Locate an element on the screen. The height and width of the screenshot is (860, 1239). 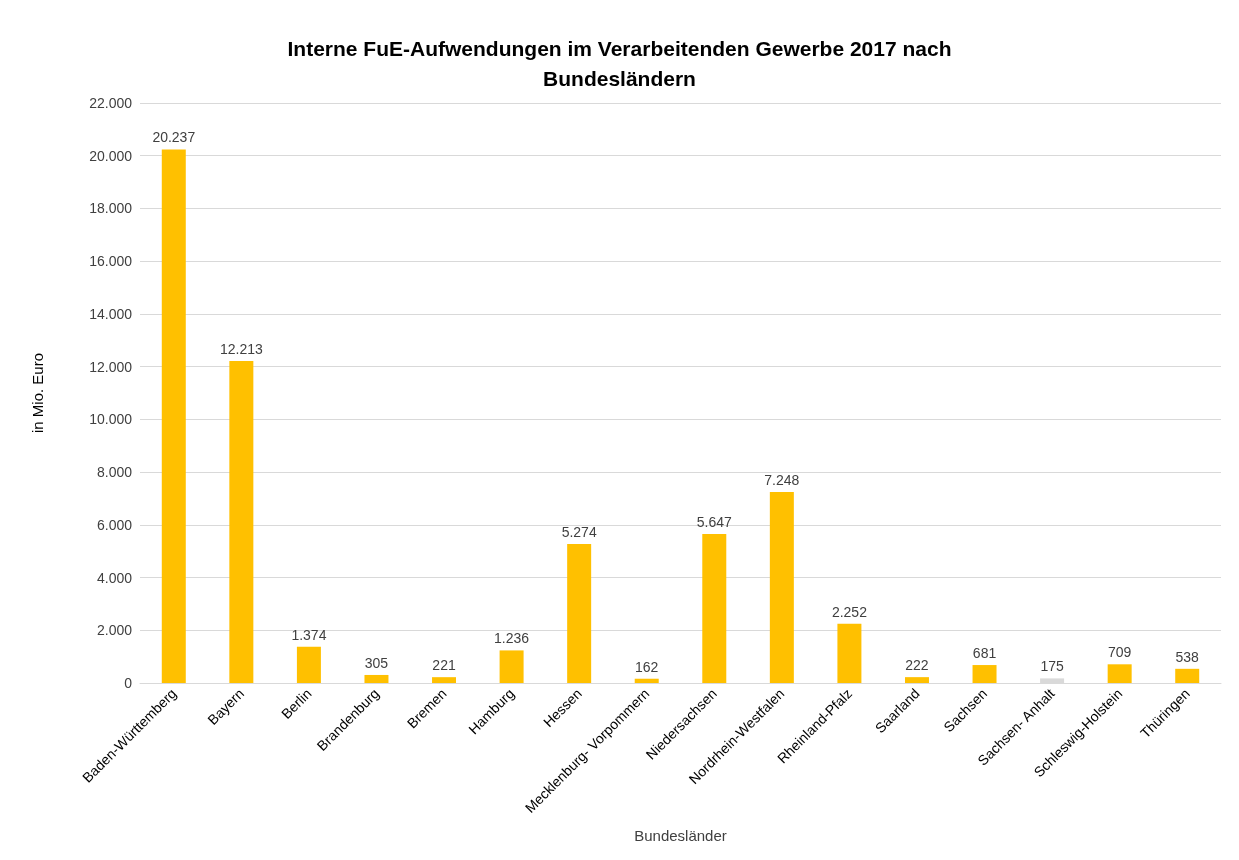
y-tick-label: 14.000 is located at coordinates (111, 313).